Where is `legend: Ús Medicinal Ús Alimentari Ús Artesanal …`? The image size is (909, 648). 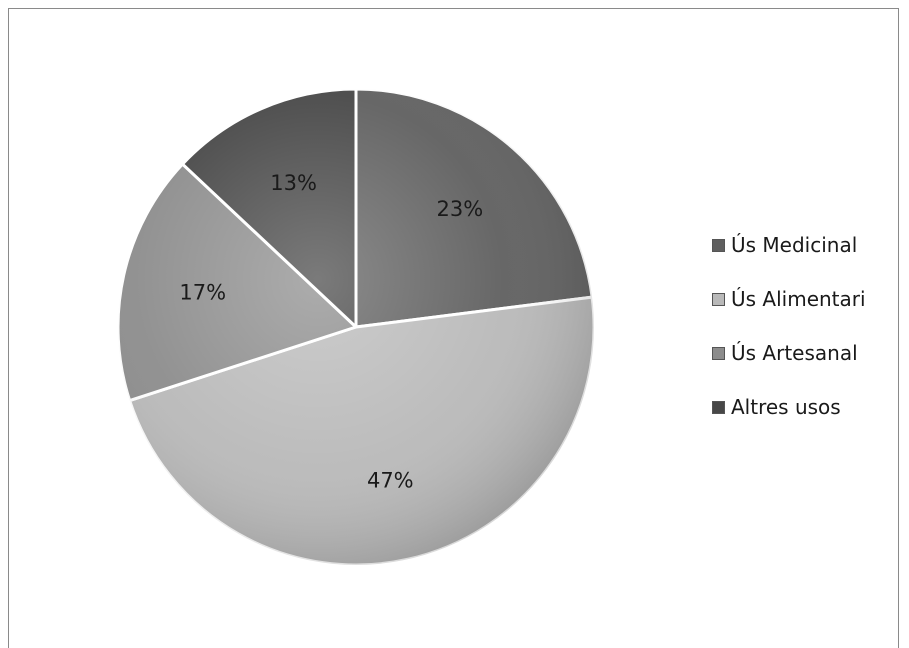
legend: Ús Medicinal Ús Alimentari Ús Artesanal … is located at coordinates (789, 340).